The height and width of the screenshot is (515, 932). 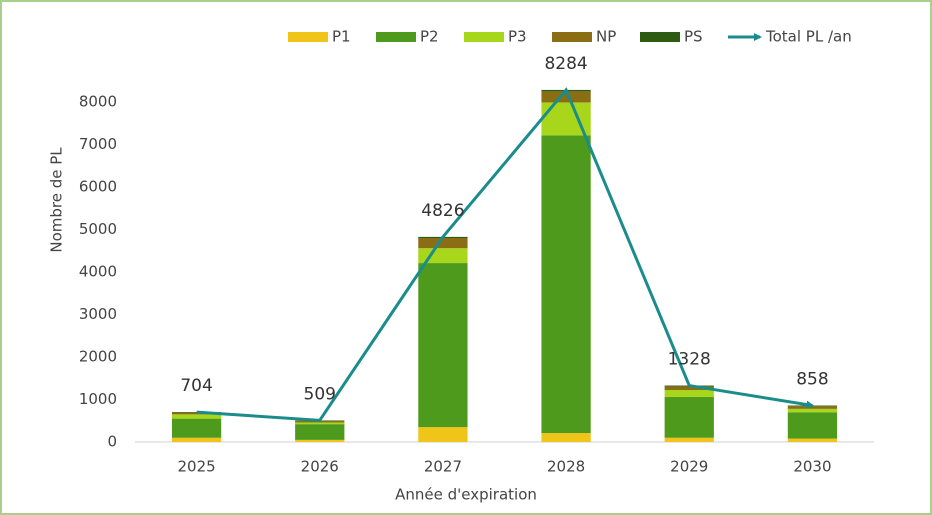 What do you see at coordinates (689, 467) in the screenshot?
I see `x-tick-label: 2029` at bounding box center [689, 467].